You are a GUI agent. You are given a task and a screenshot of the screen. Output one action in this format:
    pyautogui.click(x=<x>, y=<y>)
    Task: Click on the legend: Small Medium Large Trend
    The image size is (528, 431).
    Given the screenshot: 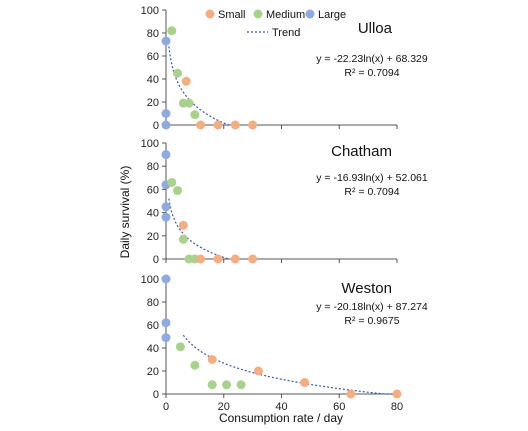 What is the action you would take?
    pyautogui.click(x=275, y=24)
    